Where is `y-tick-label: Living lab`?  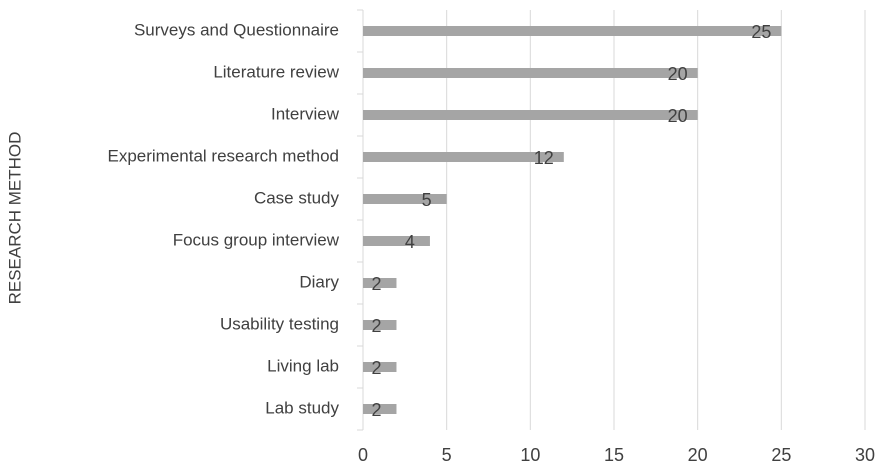
y-tick-label: Living lab is located at coordinates (303, 365).